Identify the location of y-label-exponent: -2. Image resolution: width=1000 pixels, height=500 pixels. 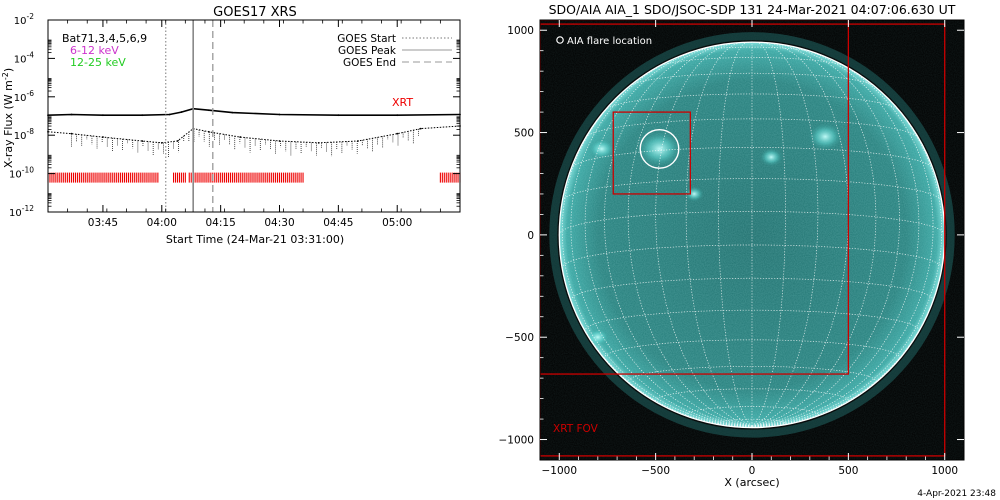
(5, 76).